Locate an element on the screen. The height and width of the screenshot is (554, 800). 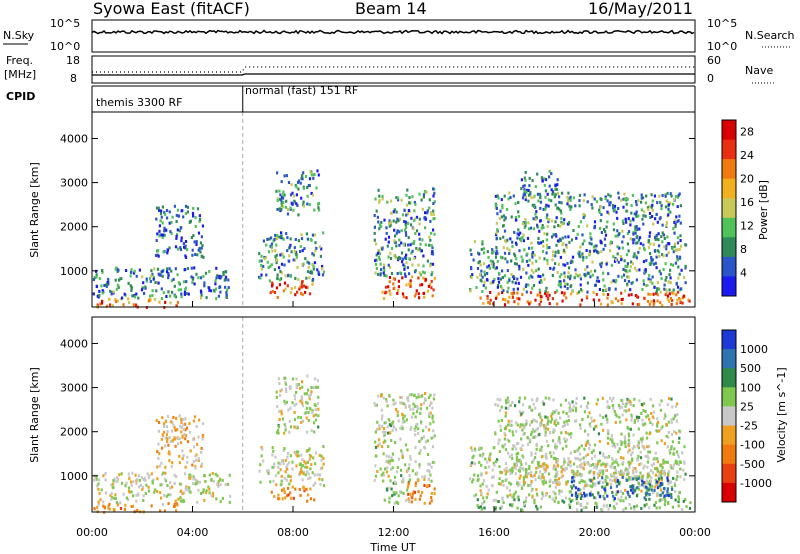
colorbar-tick-label: 25 is located at coordinates (747, 406).